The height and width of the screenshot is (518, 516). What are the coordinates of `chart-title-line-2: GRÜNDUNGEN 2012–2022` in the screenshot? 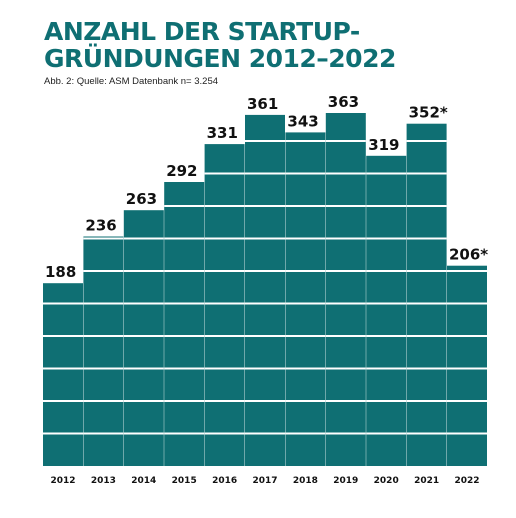 It's located at (220, 58).